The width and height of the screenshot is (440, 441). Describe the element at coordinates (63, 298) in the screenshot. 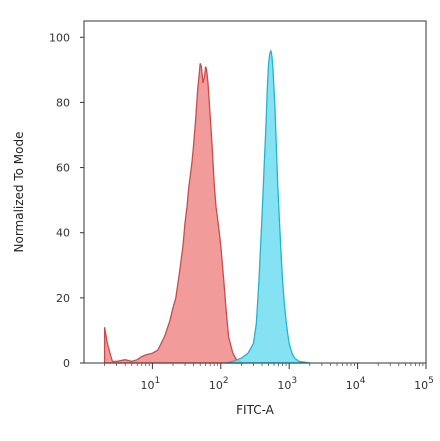

I see `y-tick-label: 20` at that location.